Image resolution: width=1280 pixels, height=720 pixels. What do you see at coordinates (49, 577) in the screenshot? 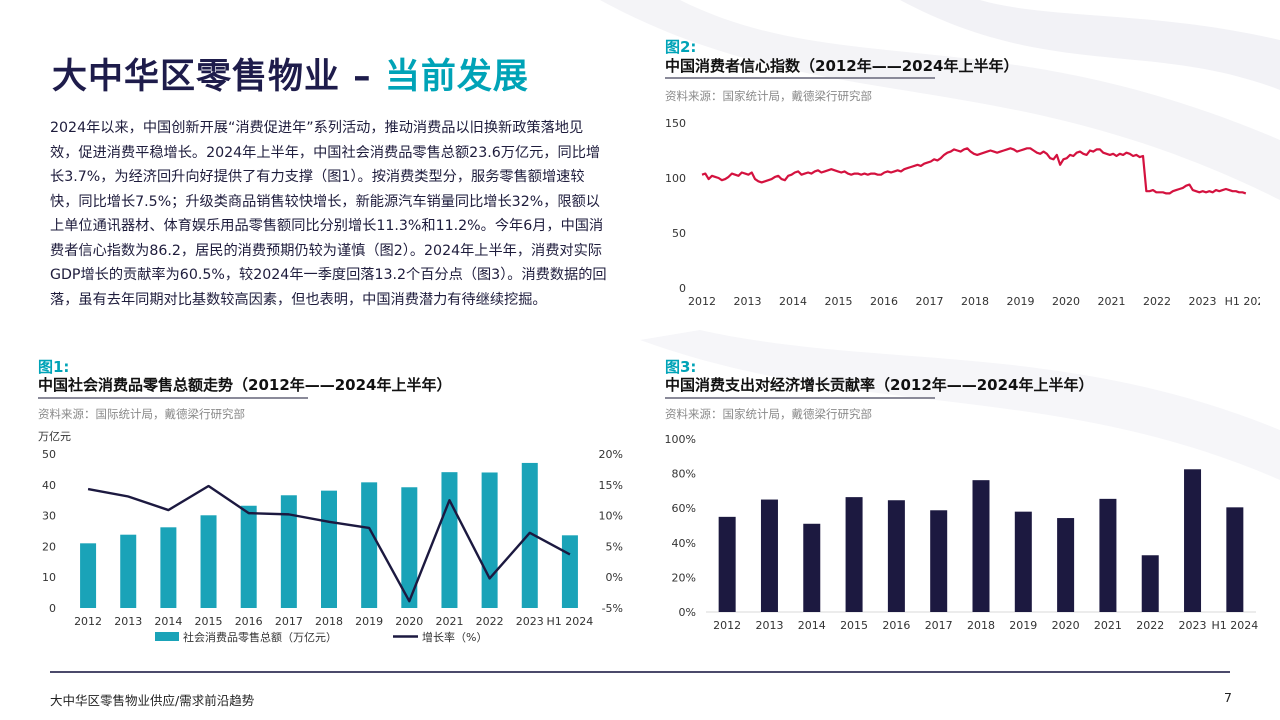
I see `fig1-left-tick-label: 10` at bounding box center [49, 577].